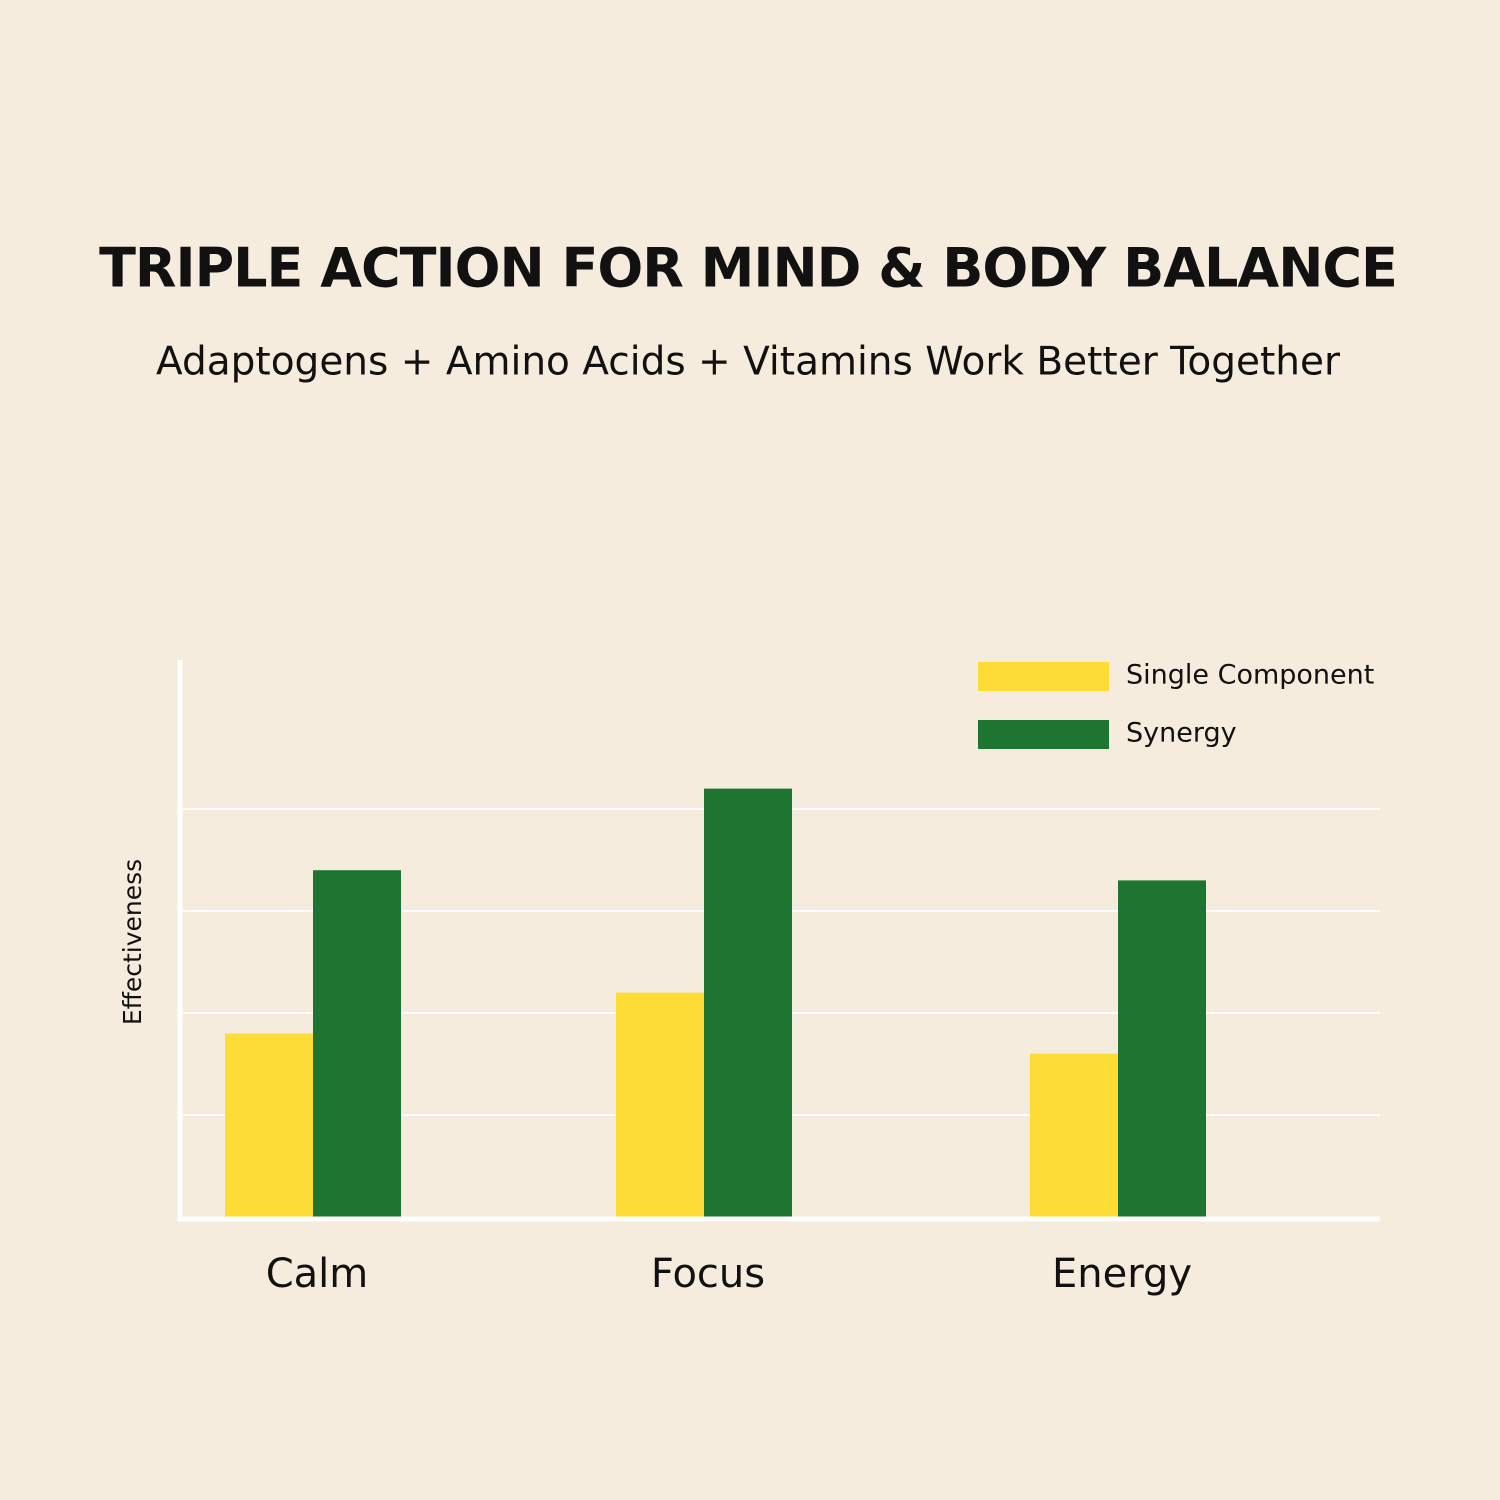  What do you see at coordinates (748, 268) in the screenshot?
I see `chart-title: TRIPLE ACTION FOR MIND & BODY BALANCE` at bounding box center [748, 268].